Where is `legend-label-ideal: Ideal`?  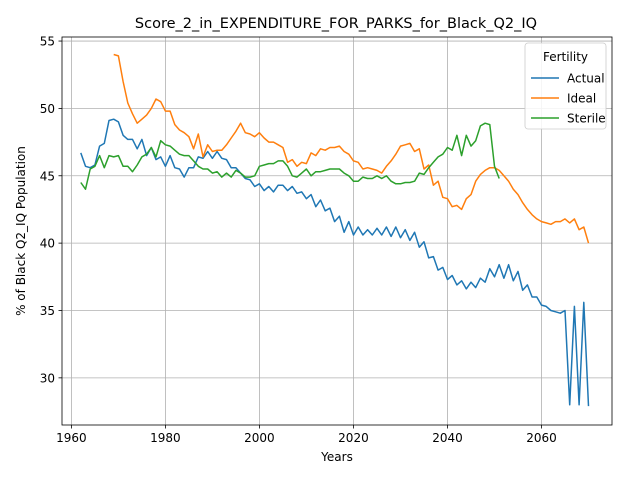 legend-label-ideal: Ideal is located at coordinates (581, 99).